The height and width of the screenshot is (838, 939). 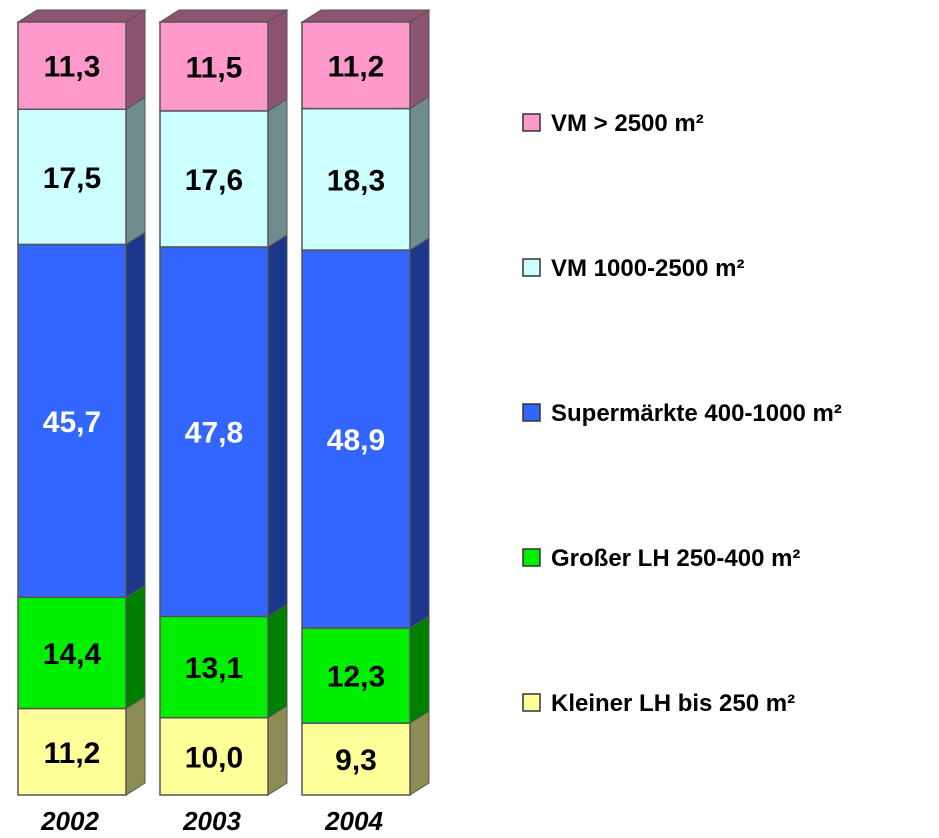 I want to click on legend-label-4: VM 1000-2500 m², so click(x=647, y=268).